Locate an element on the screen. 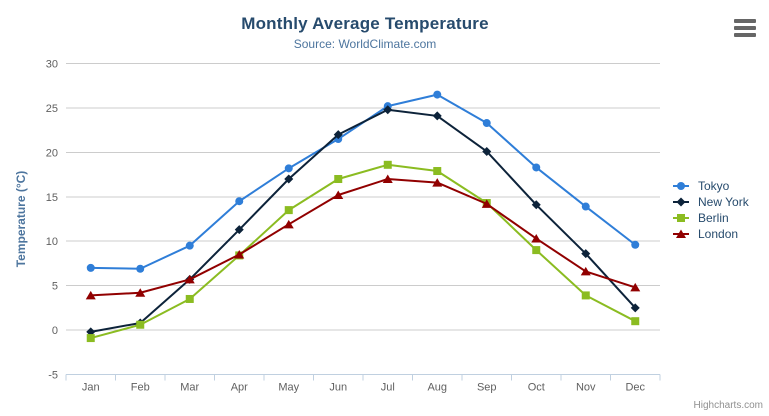 The image size is (769, 416). legend-label: Tokyo is located at coordinates (714, 186).